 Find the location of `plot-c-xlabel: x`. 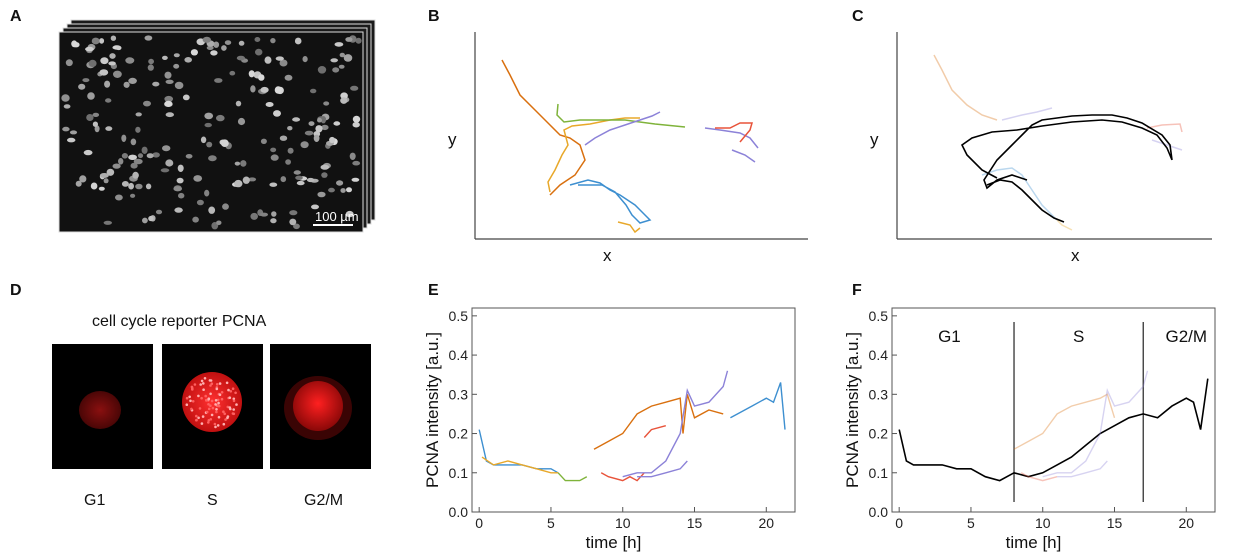

plot-c-xlabel: x is located at coordinates (1075, 255).